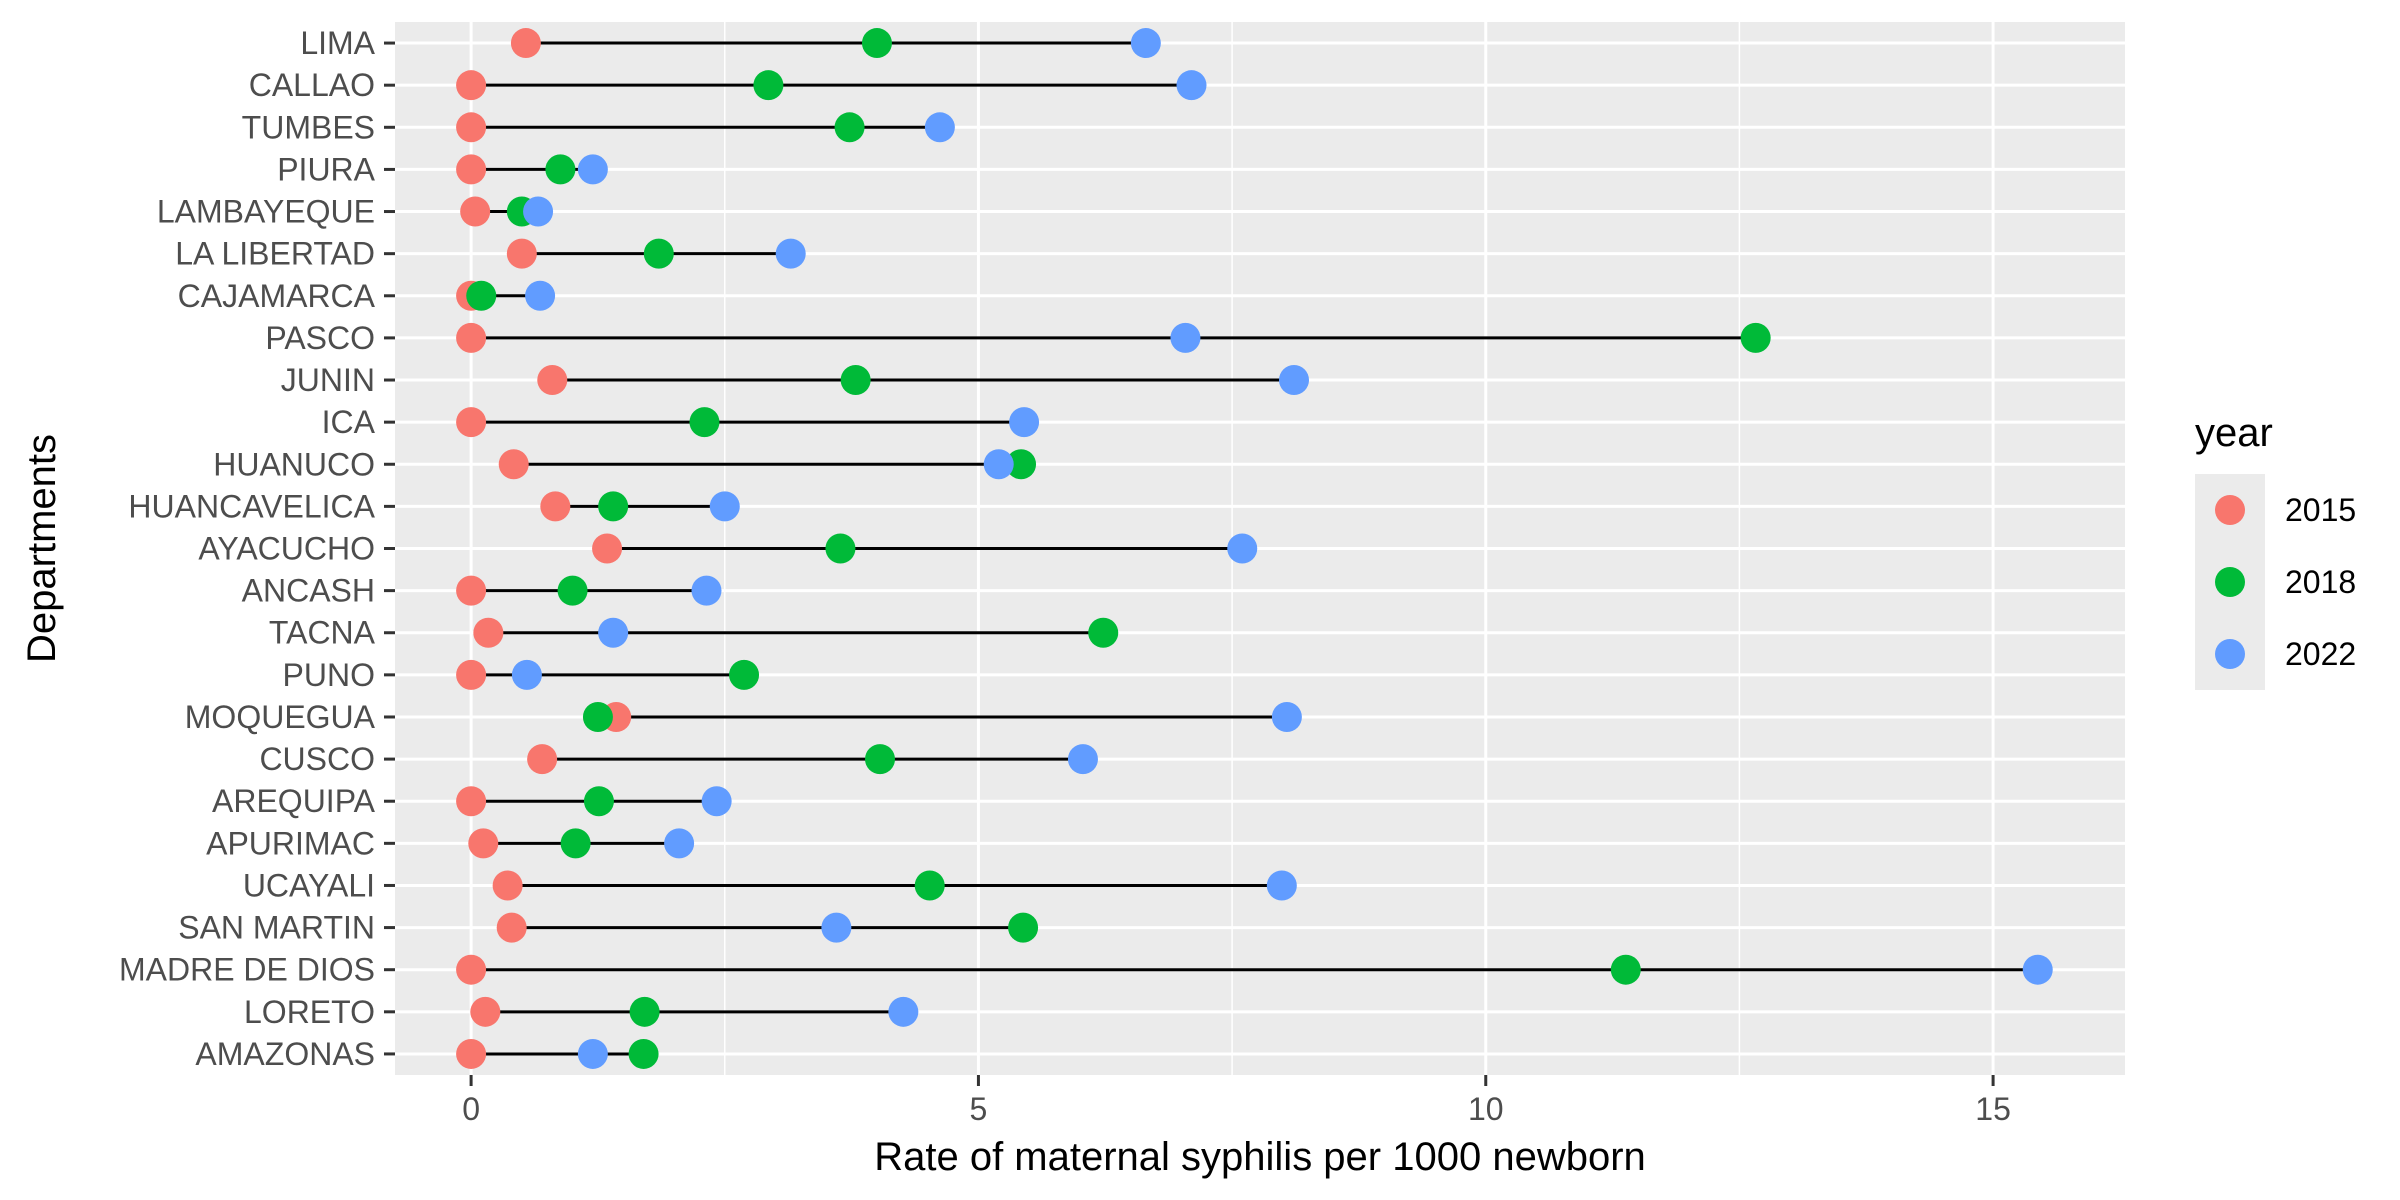  What do you see at coordinates (290, 843) in the screenshot?
I see `y-tick-label: APURIMAC` at bounding box center [290, 843].